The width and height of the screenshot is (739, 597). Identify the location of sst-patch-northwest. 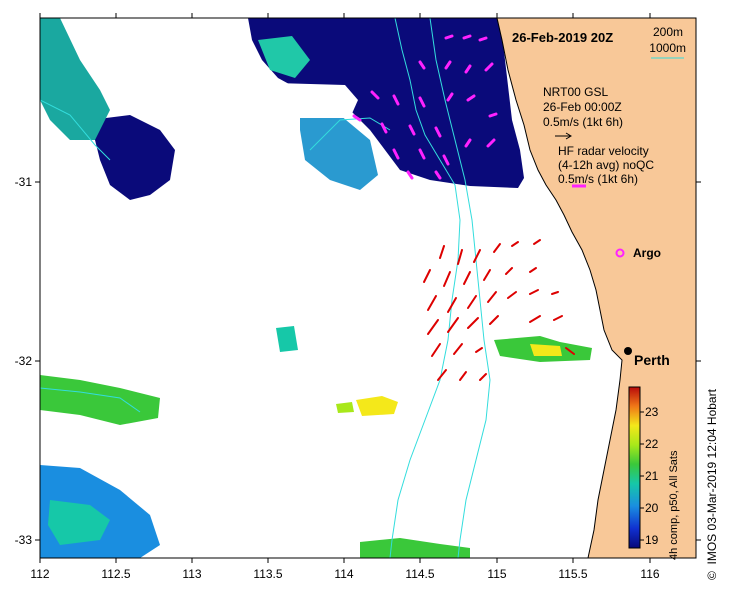
(75, 79).